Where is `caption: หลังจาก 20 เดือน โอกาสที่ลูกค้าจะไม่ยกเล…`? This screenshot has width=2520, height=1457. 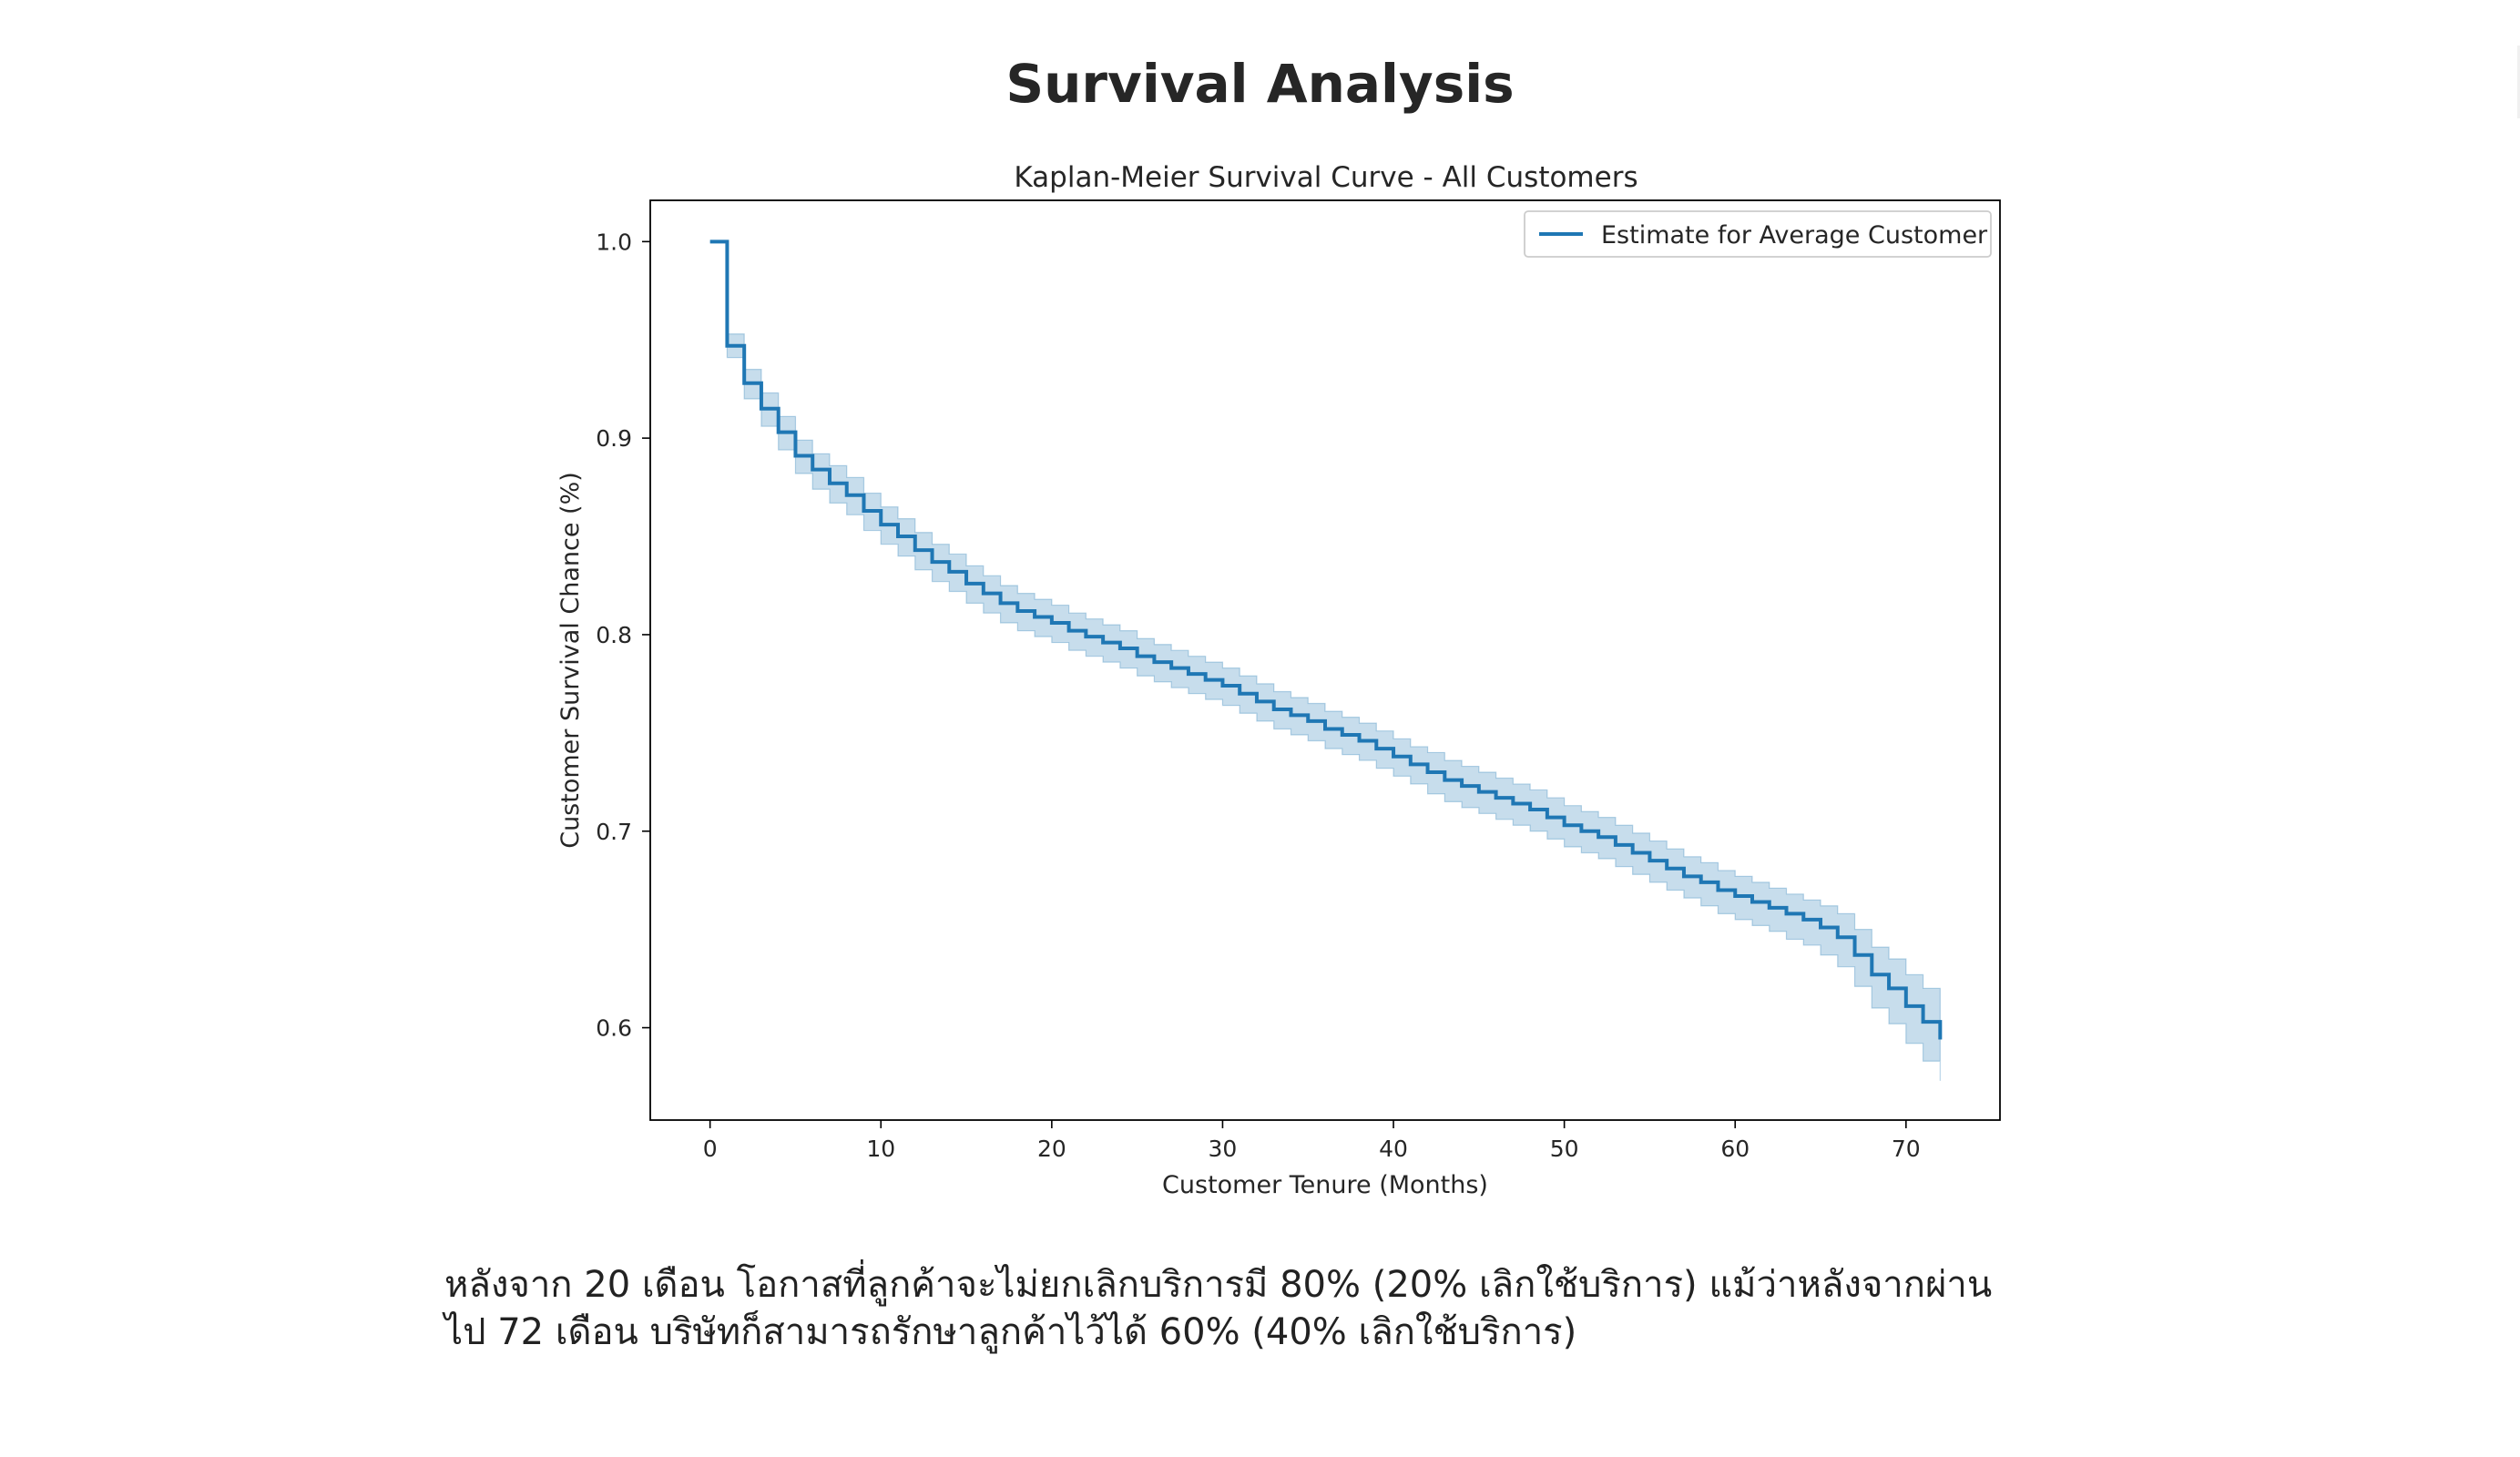
caption: หลังจาก 20 เดือน โอกาสที่ลูกค้าจะไม่ยกเล… is located at coordinates (1309, 1308).